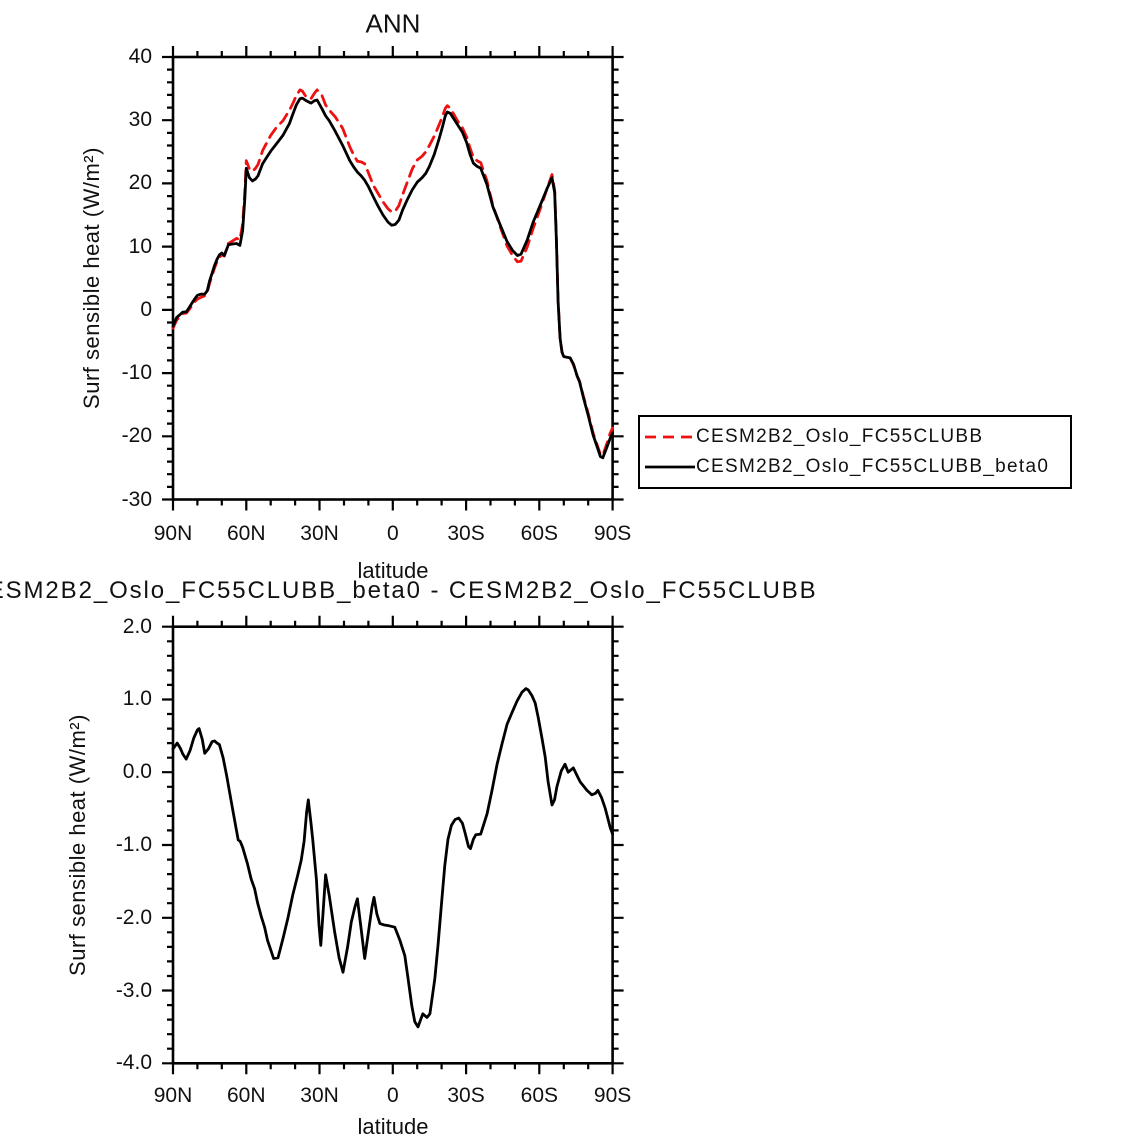 The image size is (1144, 1146). What do you see at coordinates (91, 278) in the screenshot?
I see `top-y-axis-label: Surf sensible heat (W/m²)` at bounding box center [91, 278].